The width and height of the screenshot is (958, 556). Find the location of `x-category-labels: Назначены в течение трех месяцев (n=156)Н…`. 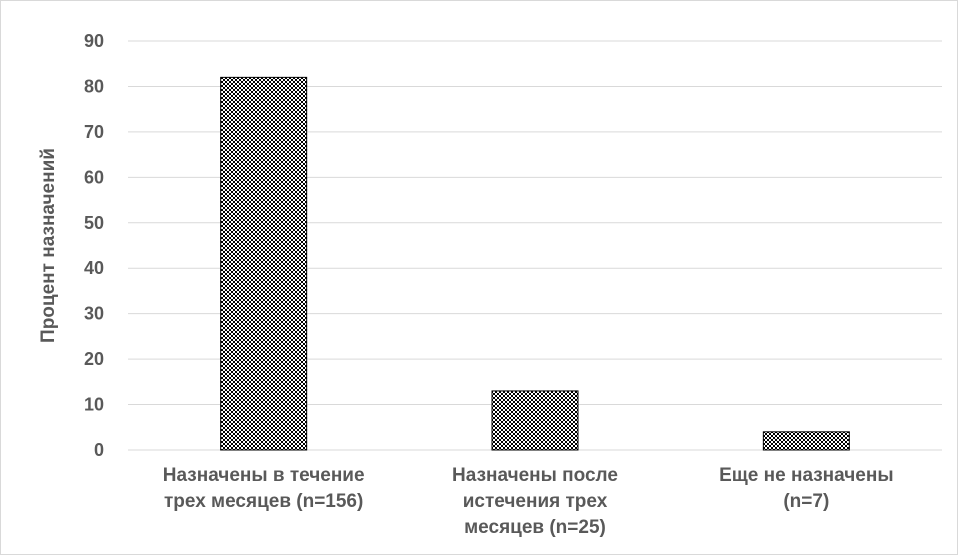

x-category-labels: Назначены в течение трех месяцев (n=156)Н… is located at coordinates (528, 501).